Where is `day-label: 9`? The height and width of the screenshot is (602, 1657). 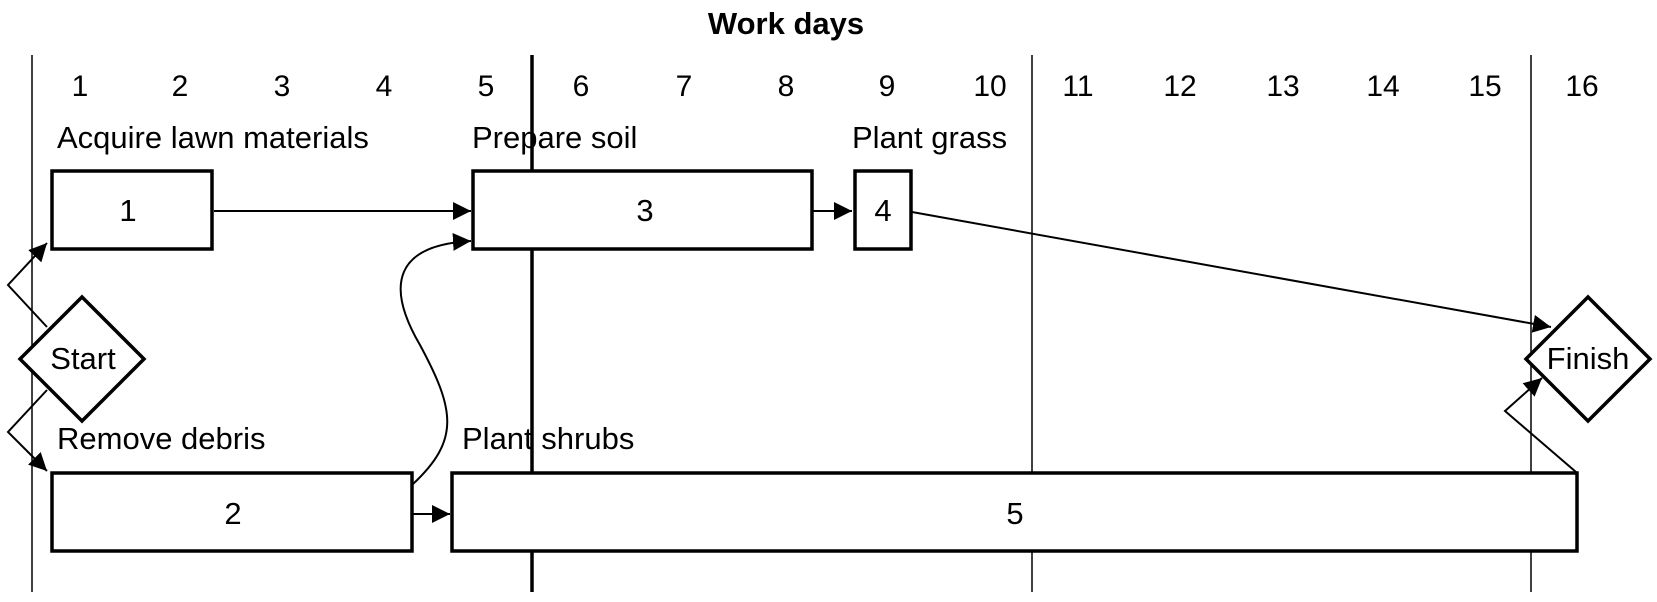 day-label: 9 is located at coordinates (887, 86).